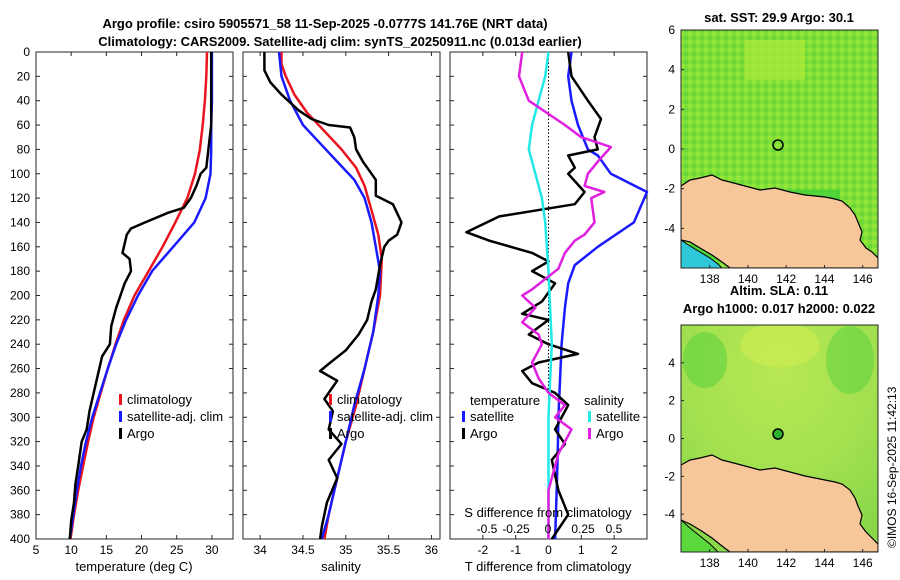 Image resolution: width=900 pixels, height=580 pixels. I want to click on imos-watermark: ©IMOS 16-Sep-2025 11:42:13, so click(892, 467).